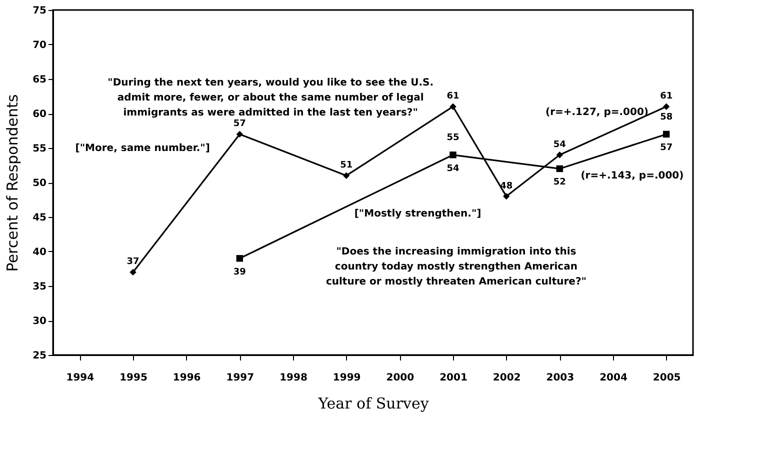  What do you see at coordinates (39, 252) in the screenshot?
I see `y-tick-label: 40` at bounding box center [39, 252].